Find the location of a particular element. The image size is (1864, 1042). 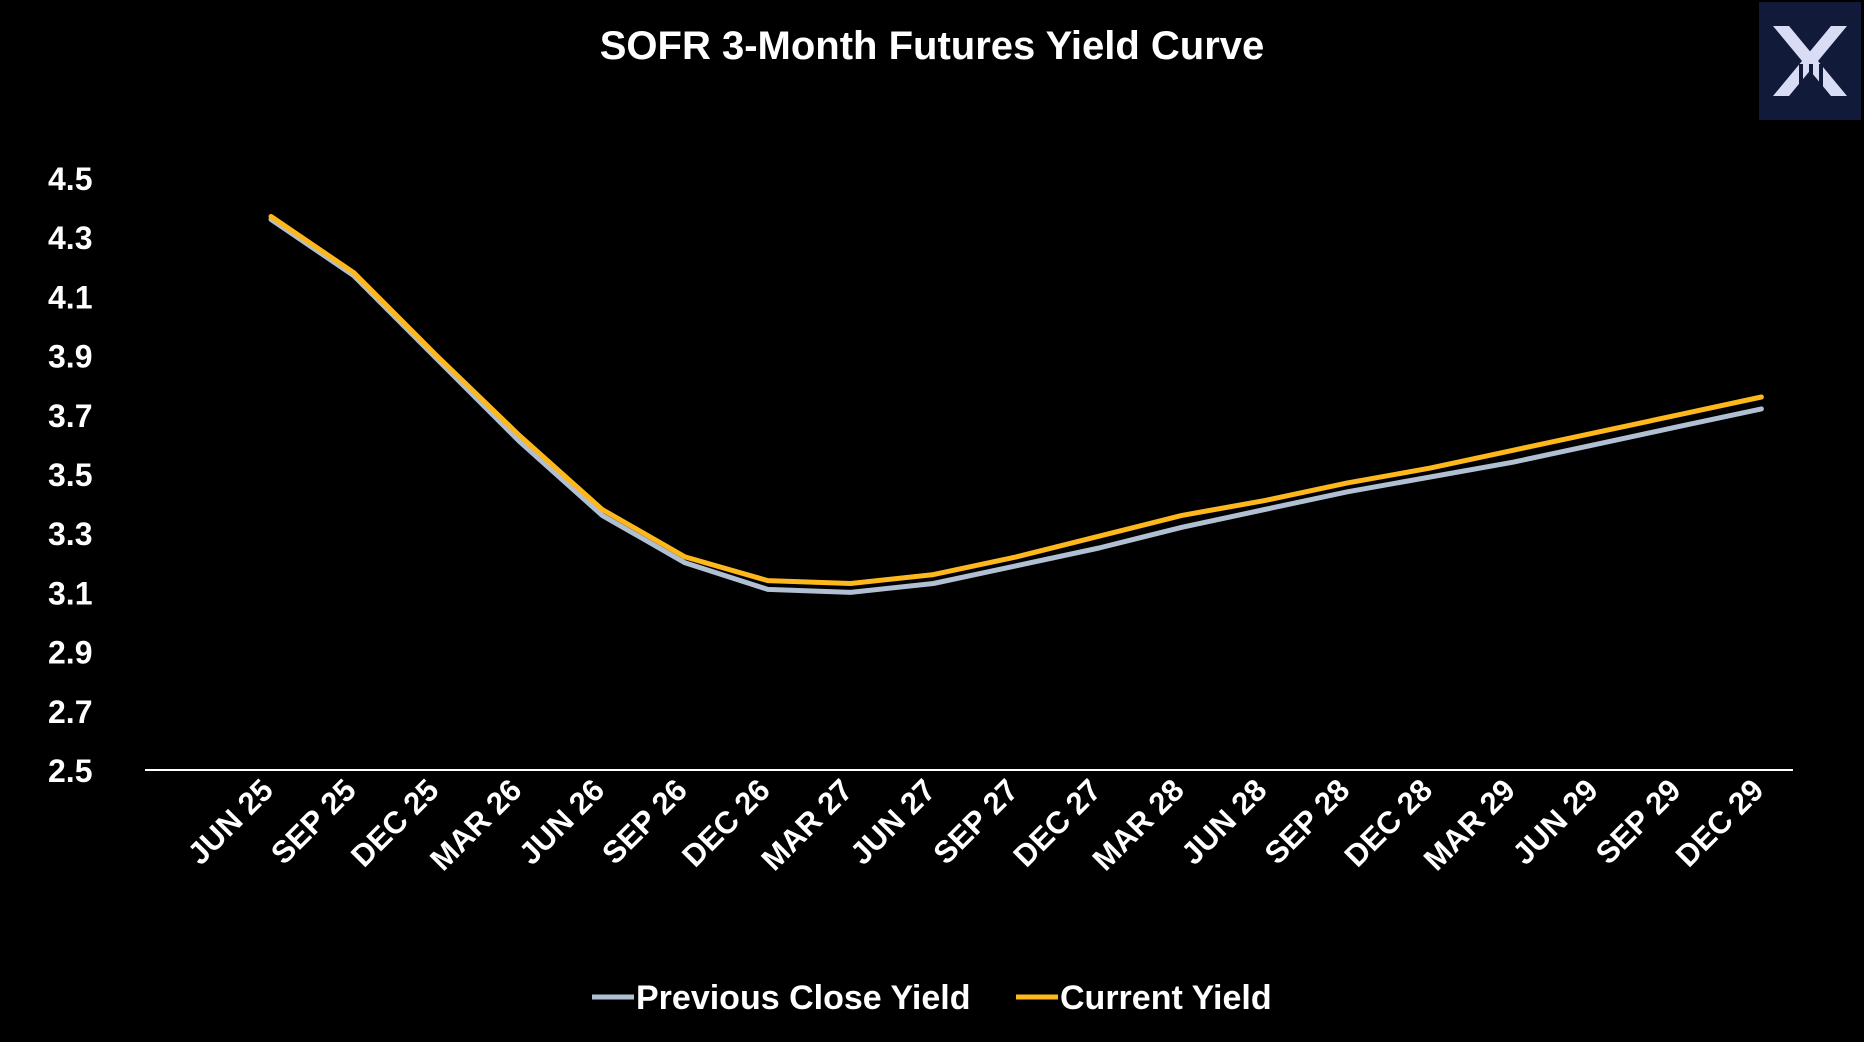

x-tick-label: SEP 27 is located at coordinates (975, 821).